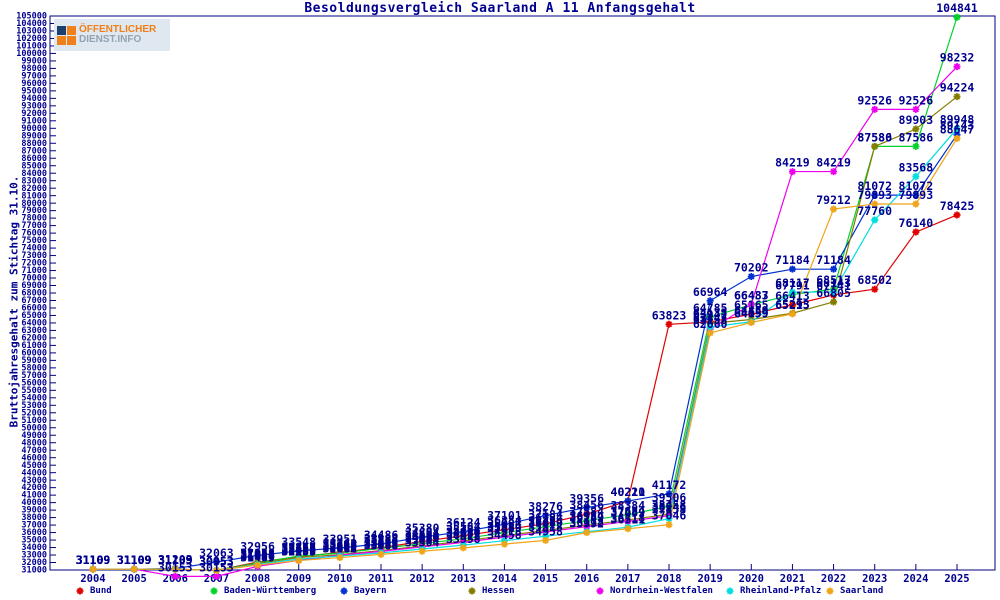 The height and width of the screenshot is (600, 1000). I want to click on svg-text: 37046, so click(669, 516).